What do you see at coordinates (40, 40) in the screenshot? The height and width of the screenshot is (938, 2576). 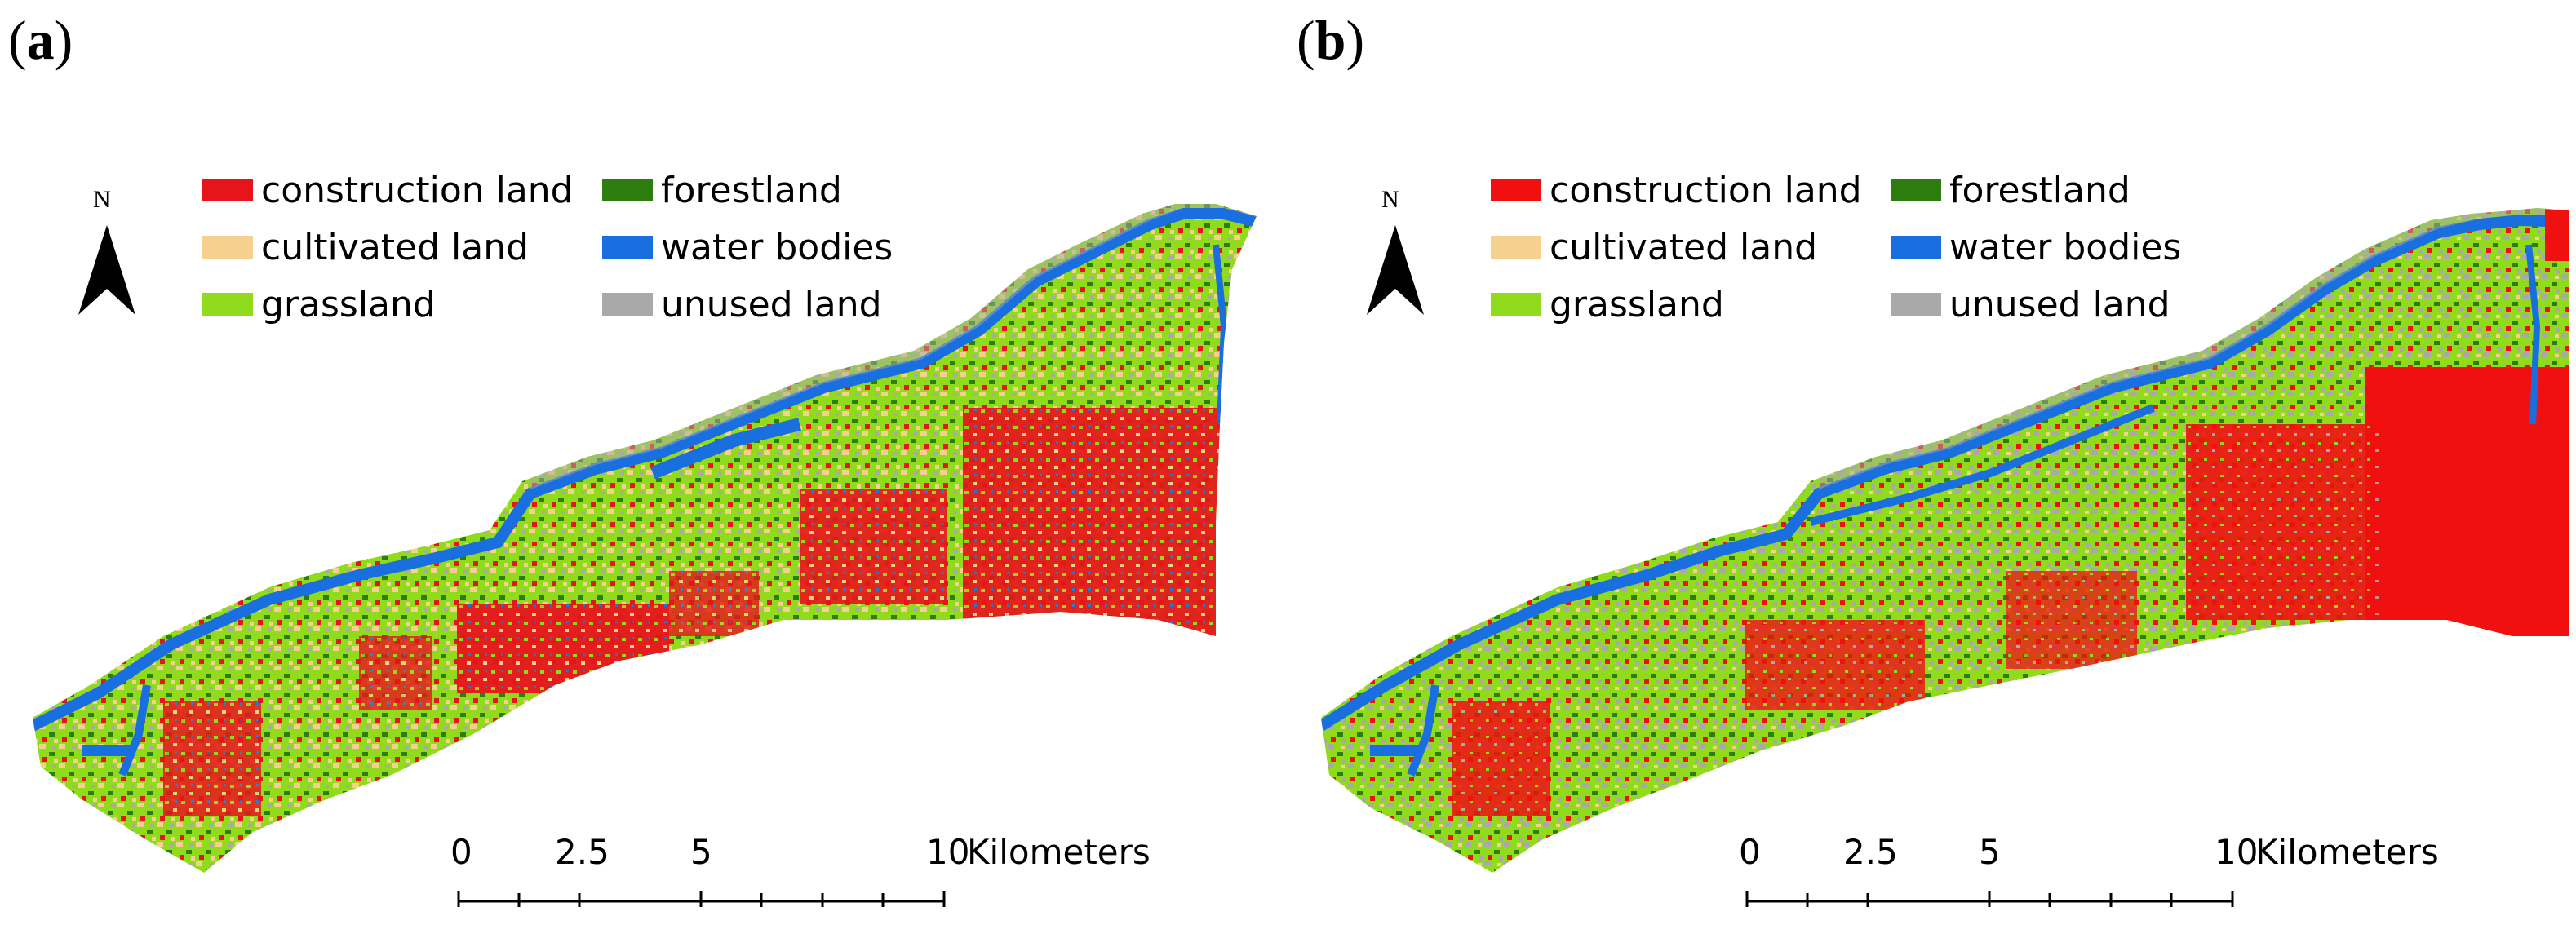 I see `panel-label: (a)` at bounding box center [40, 40].